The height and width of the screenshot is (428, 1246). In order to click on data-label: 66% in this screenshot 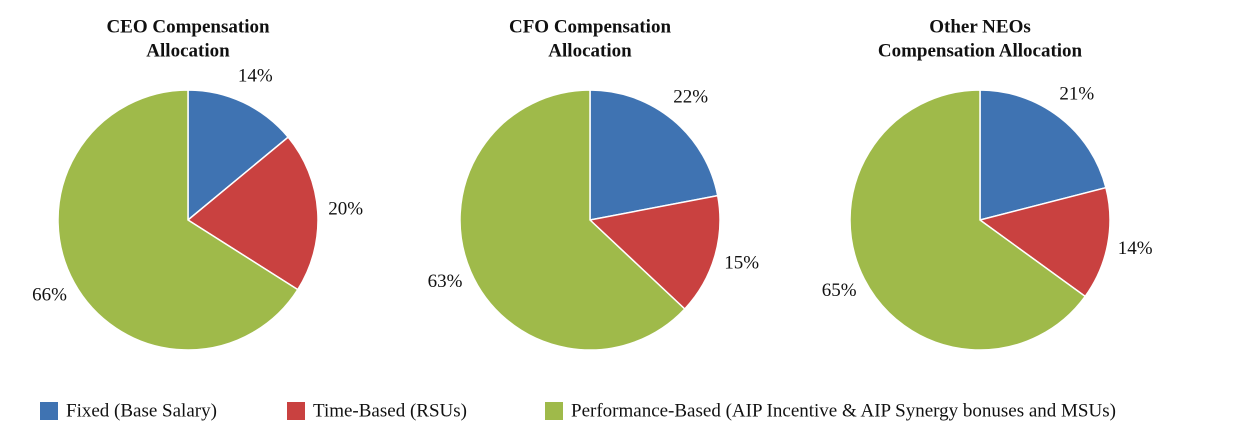, I will do `click(49, 294)`.